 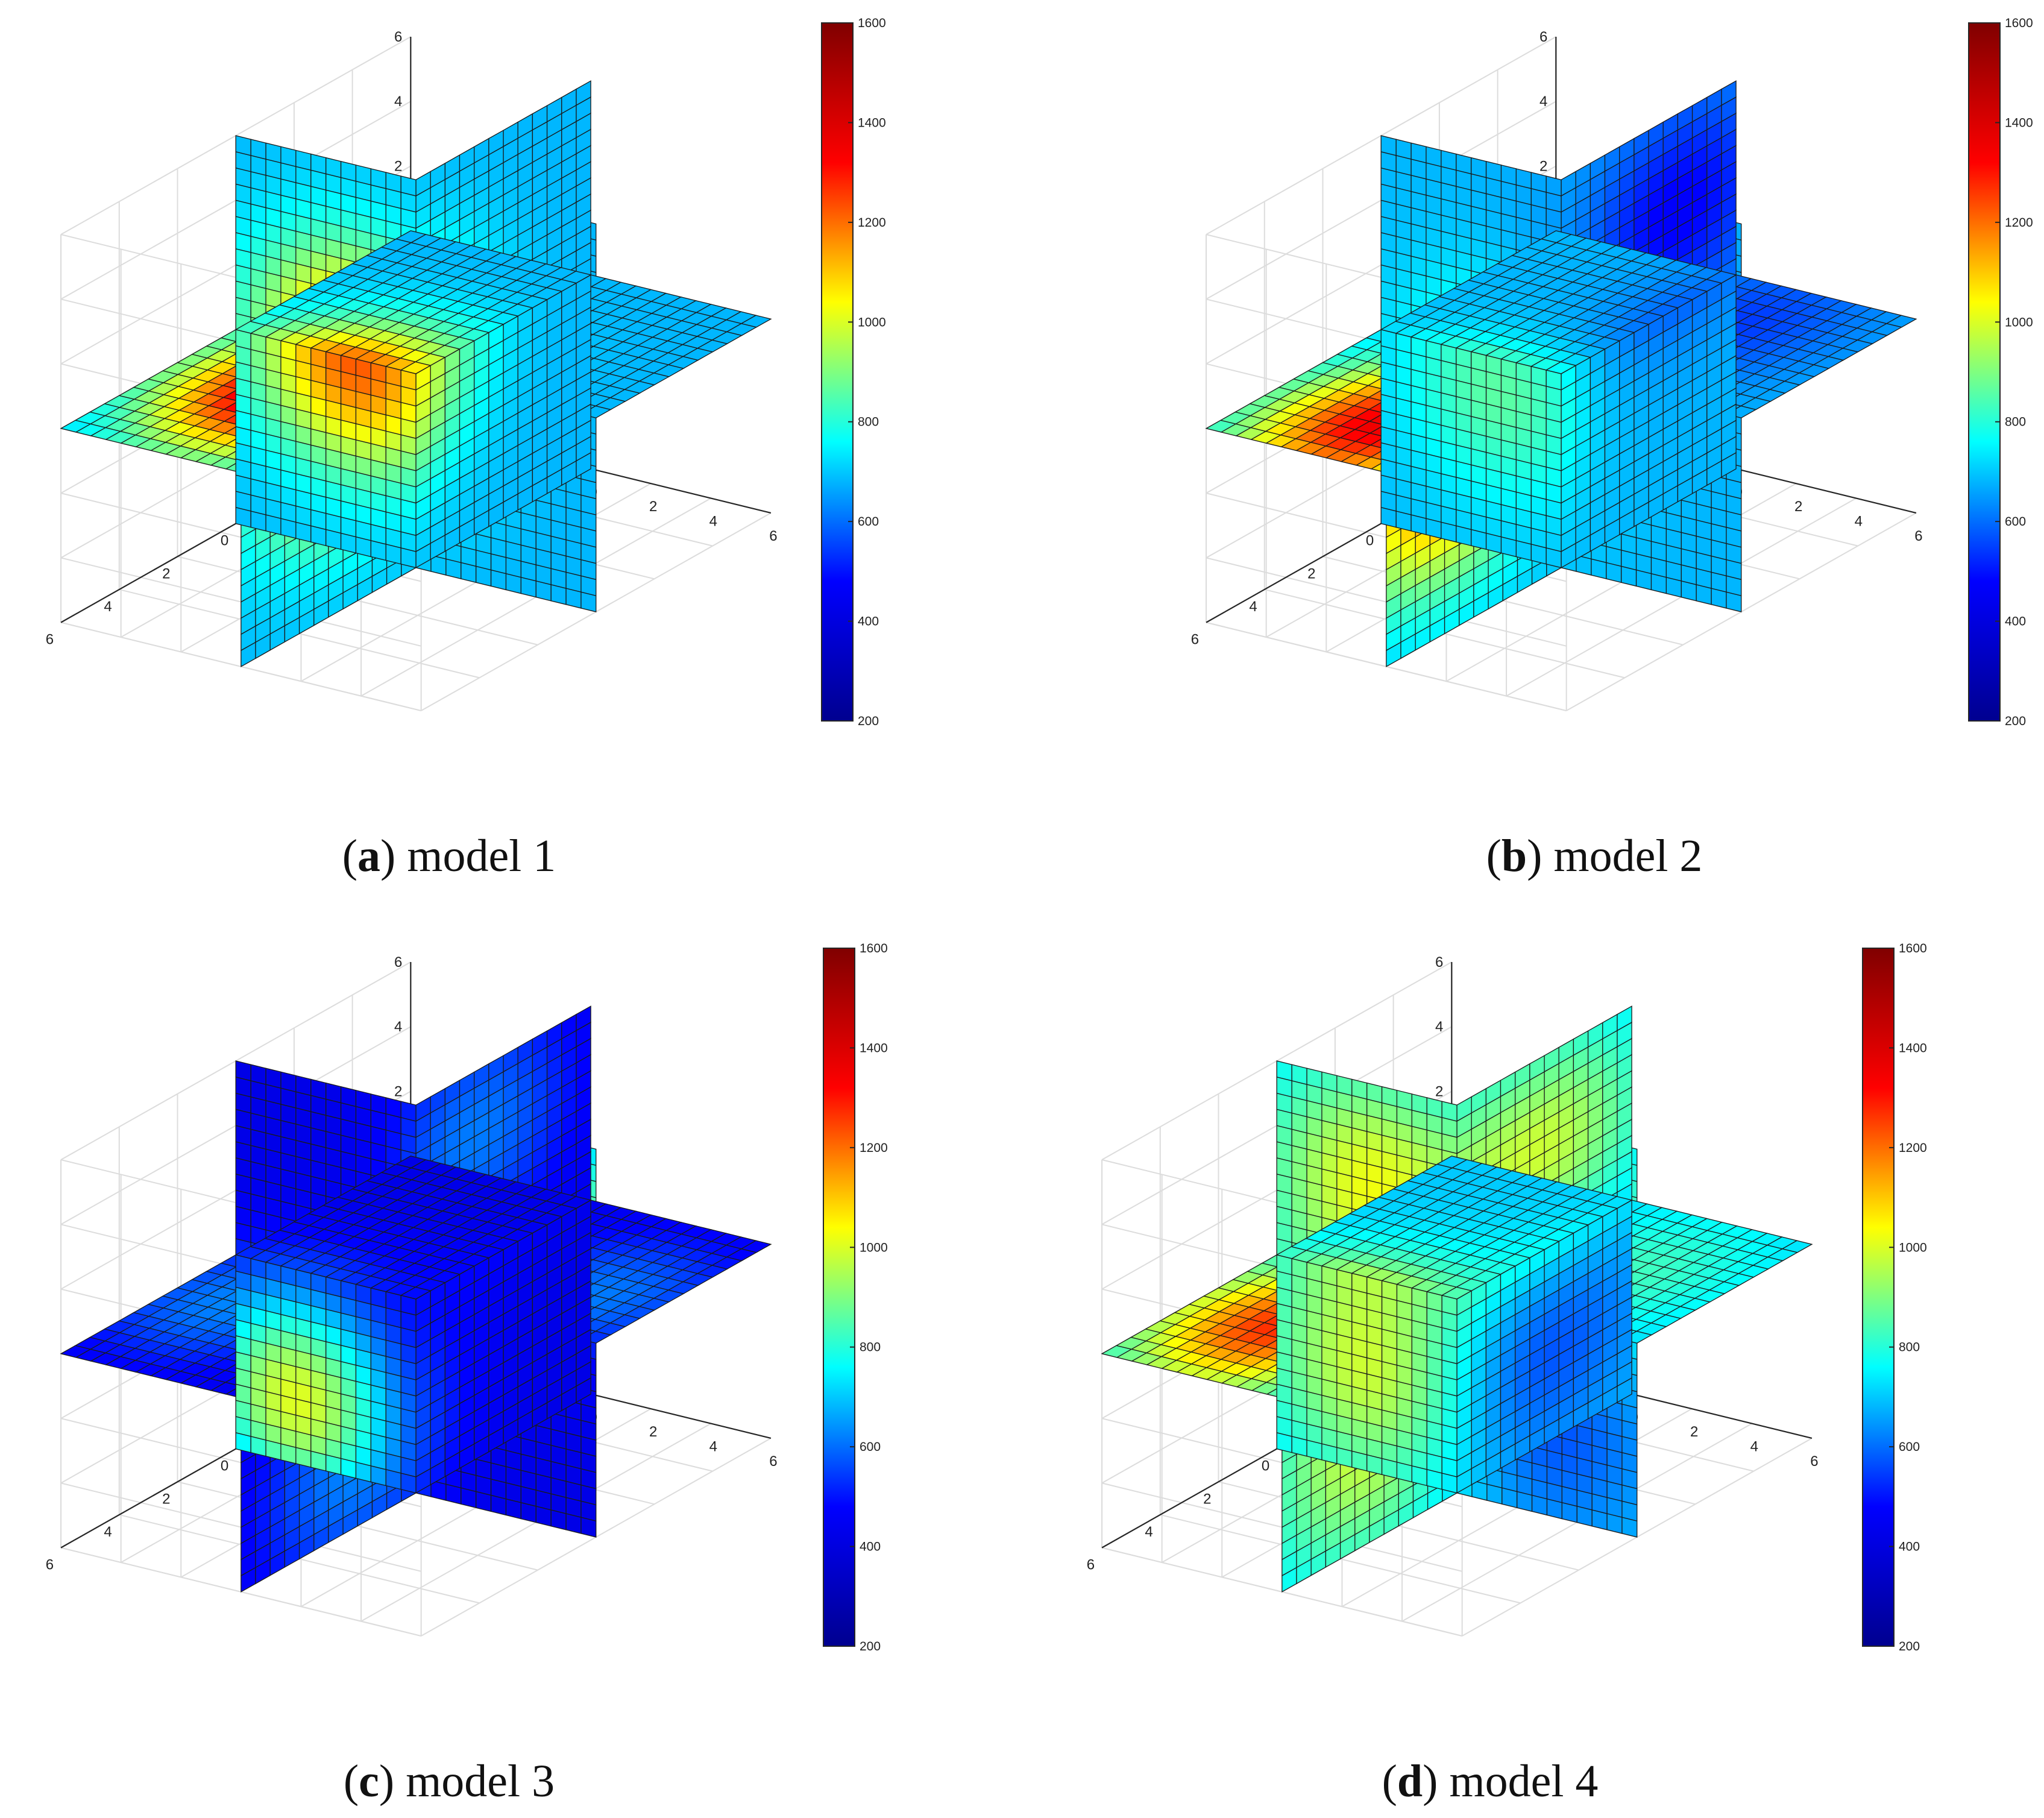 What do you see at coordinates (1628, 856) in the screenshot?
I see `panel-caption-text: model 2` at bounding box center [1628, 856].